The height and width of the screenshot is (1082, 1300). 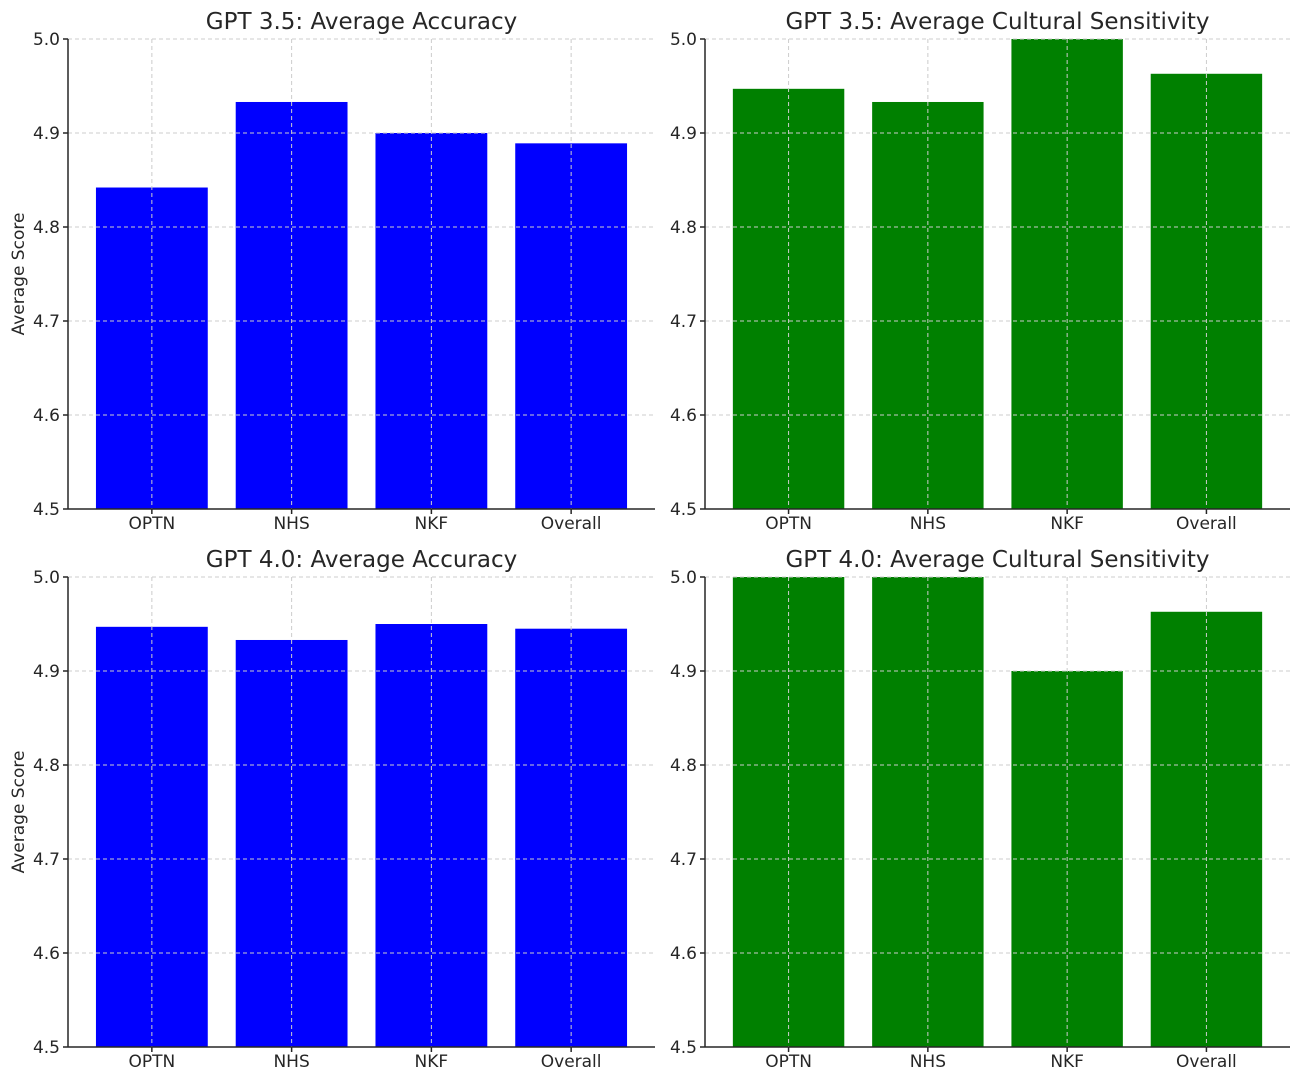 I want to click on chart-title: GPT 3.5: Average Accuracy, so click(x=361, y=22).